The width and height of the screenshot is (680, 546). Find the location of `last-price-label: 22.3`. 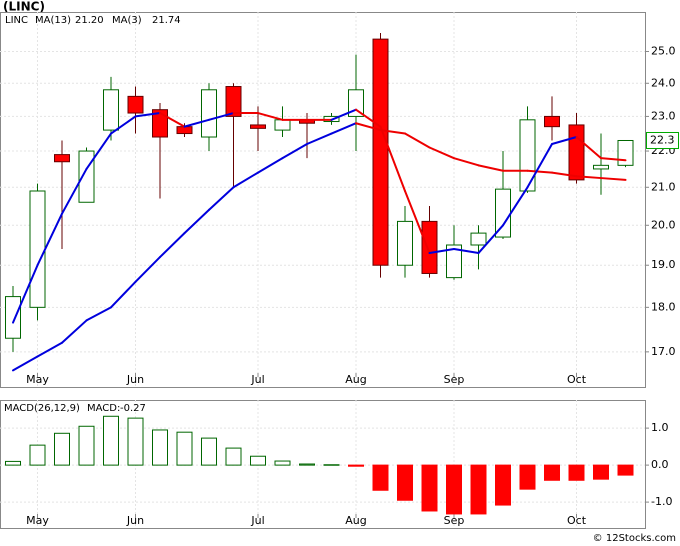

last-price-label: 22.3 is located at coordinates (662, 139).